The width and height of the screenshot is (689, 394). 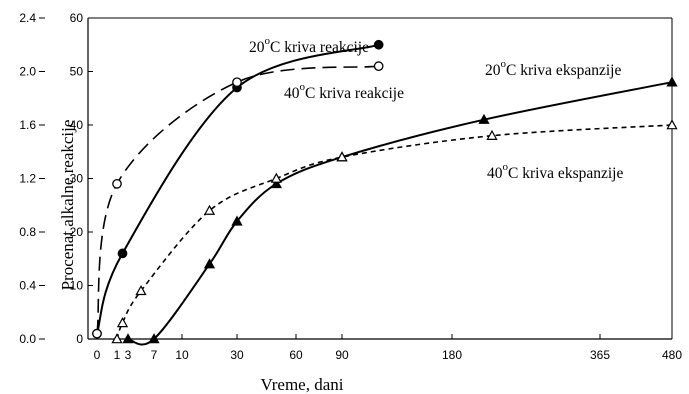 I want to click on right-y-axis: 0 10 20 30 40 50 60, so click(x=81, y=178).